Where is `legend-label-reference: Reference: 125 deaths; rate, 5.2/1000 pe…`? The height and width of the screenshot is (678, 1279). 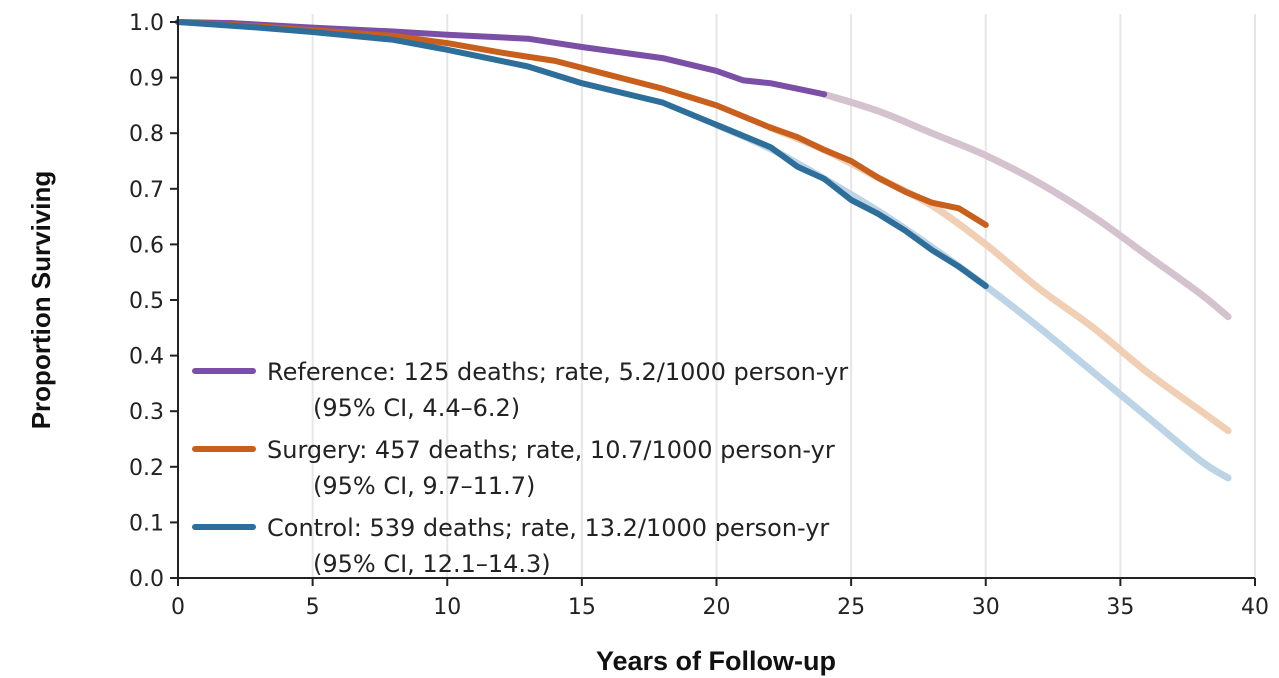 legend-label-reference: Reference: 125 deaths; rate, 5.2/1000 pe… is located at coordinates (557, 372).